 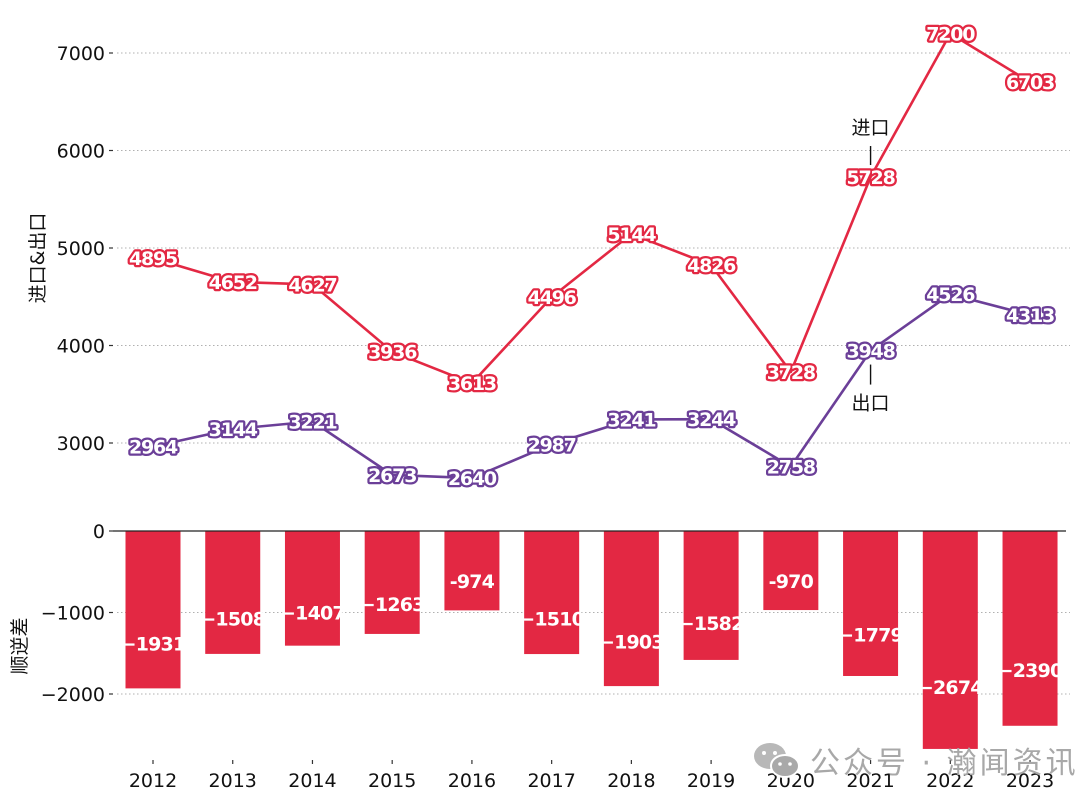 What do you see at coordinates (870, 635) in the screenshot?
I see `bar-value-label: −1779` at bounding box center [870, 635].